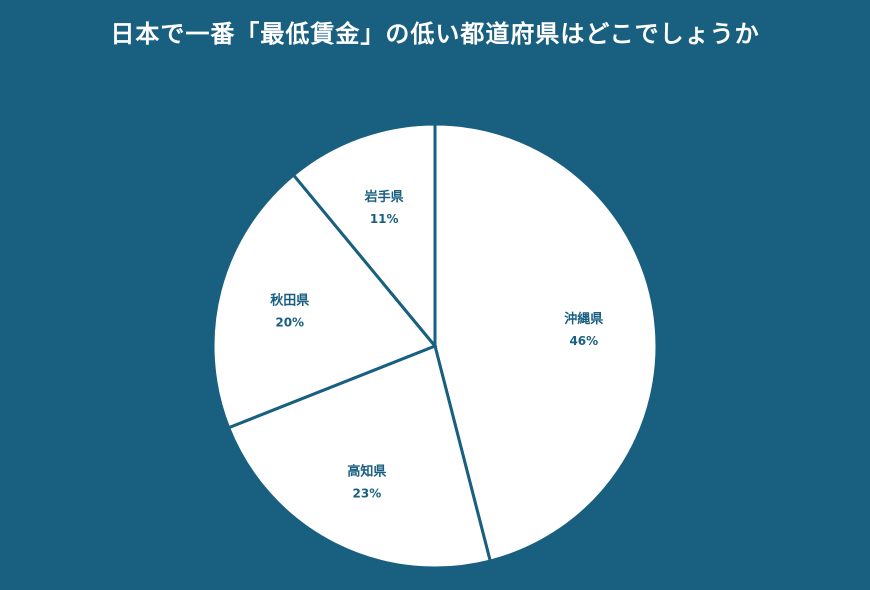  What do you see at coordinates (435, 34) in the screenshot?
I see `chart-title: 日本で一番「最低賃金」の低い都道府県はどこでしょうか` at bounding box center [435, 34].